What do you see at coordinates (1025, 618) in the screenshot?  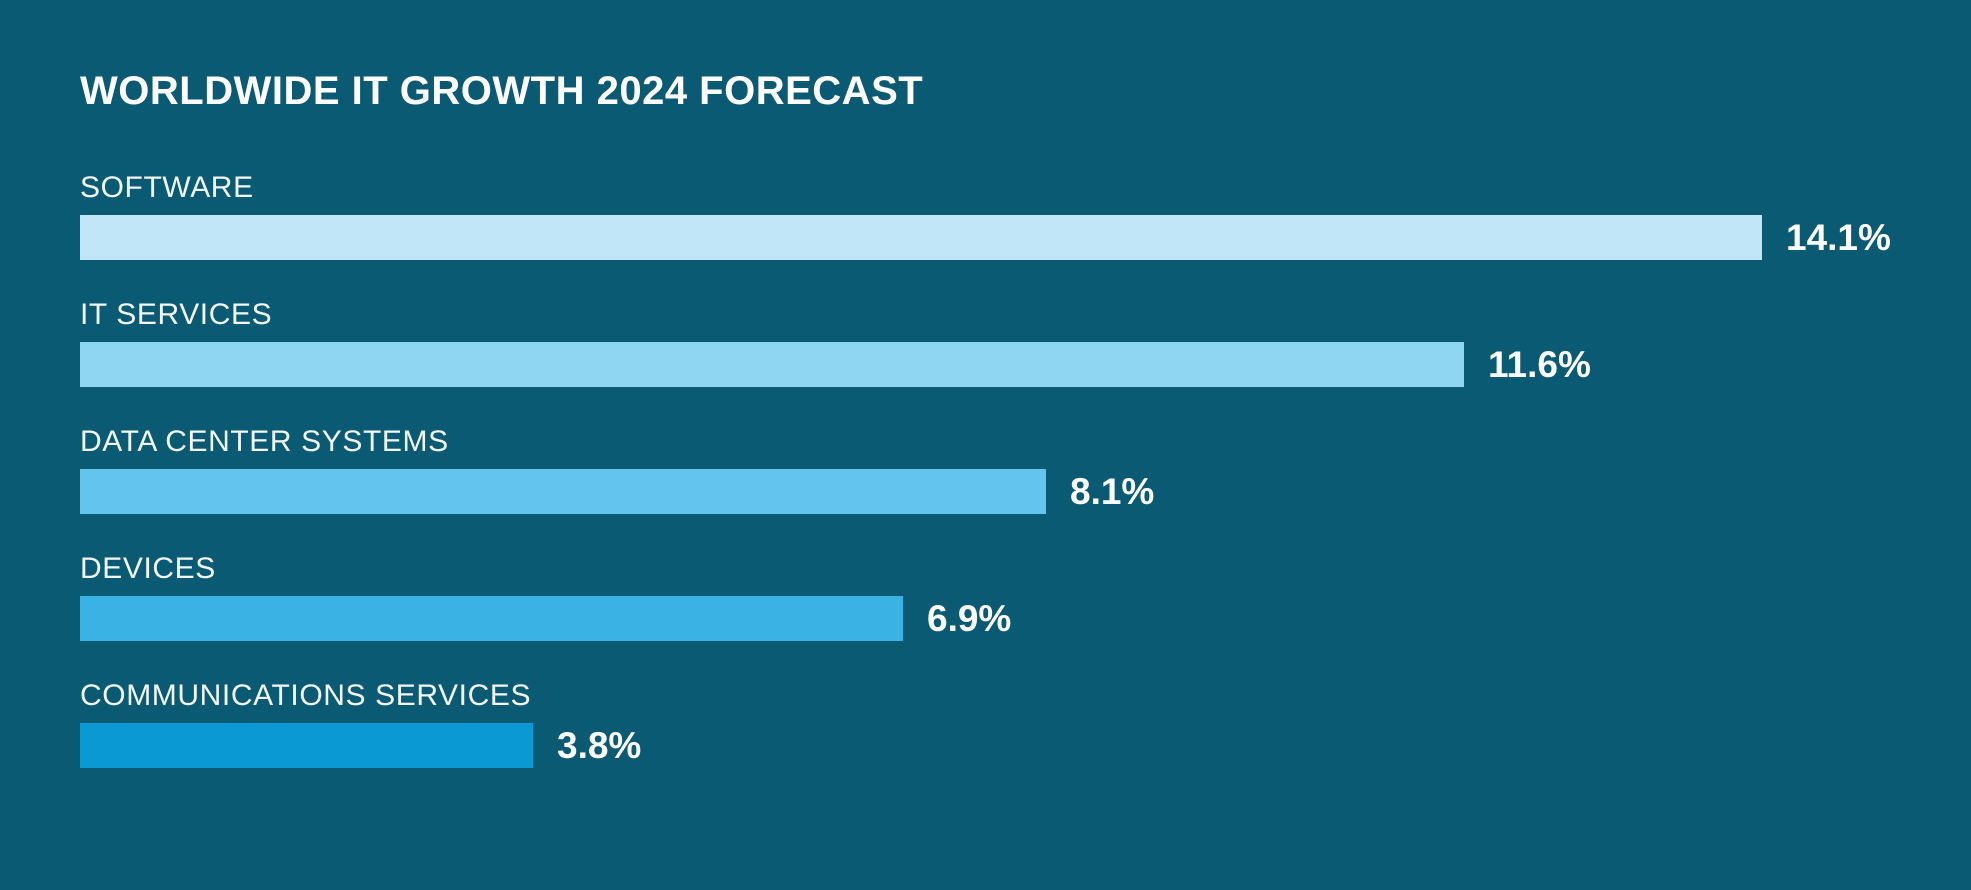 I see `bar-line: 6.9%` at bounding box center [1025, 618].